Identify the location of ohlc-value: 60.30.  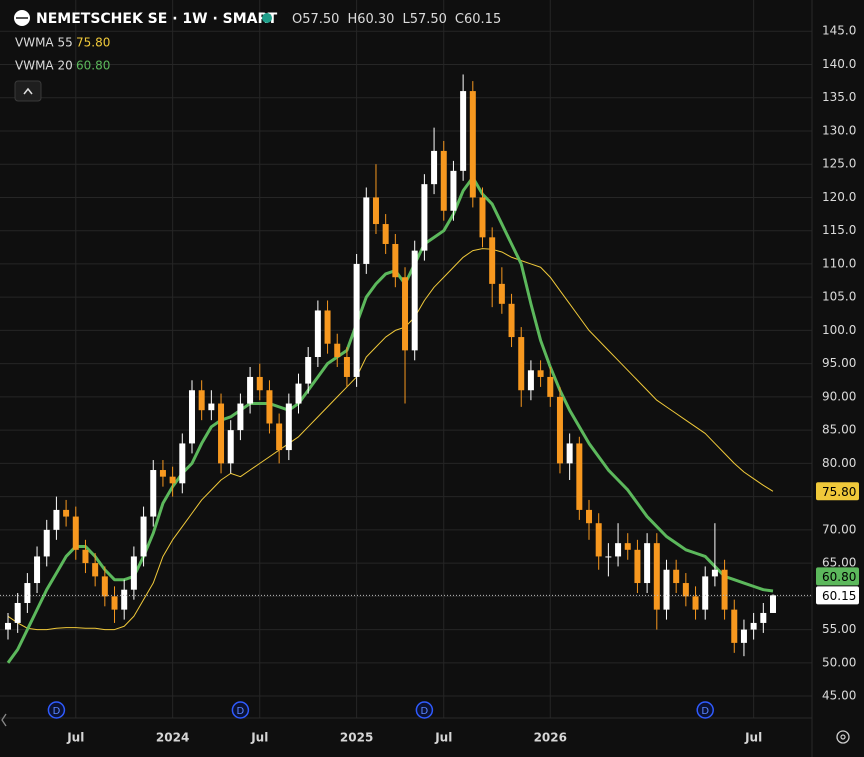
(375, 19).